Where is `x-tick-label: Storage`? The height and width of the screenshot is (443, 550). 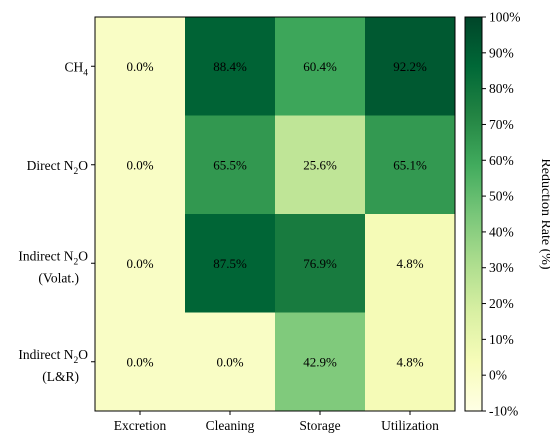 x-tick-label: Storage is located at coordinates (319, 425).